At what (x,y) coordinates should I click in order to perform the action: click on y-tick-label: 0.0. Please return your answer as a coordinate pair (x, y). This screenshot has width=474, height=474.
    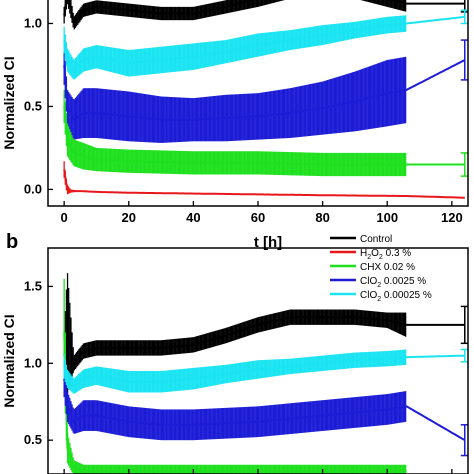
    Looking at the image, I should click on (33, 188).